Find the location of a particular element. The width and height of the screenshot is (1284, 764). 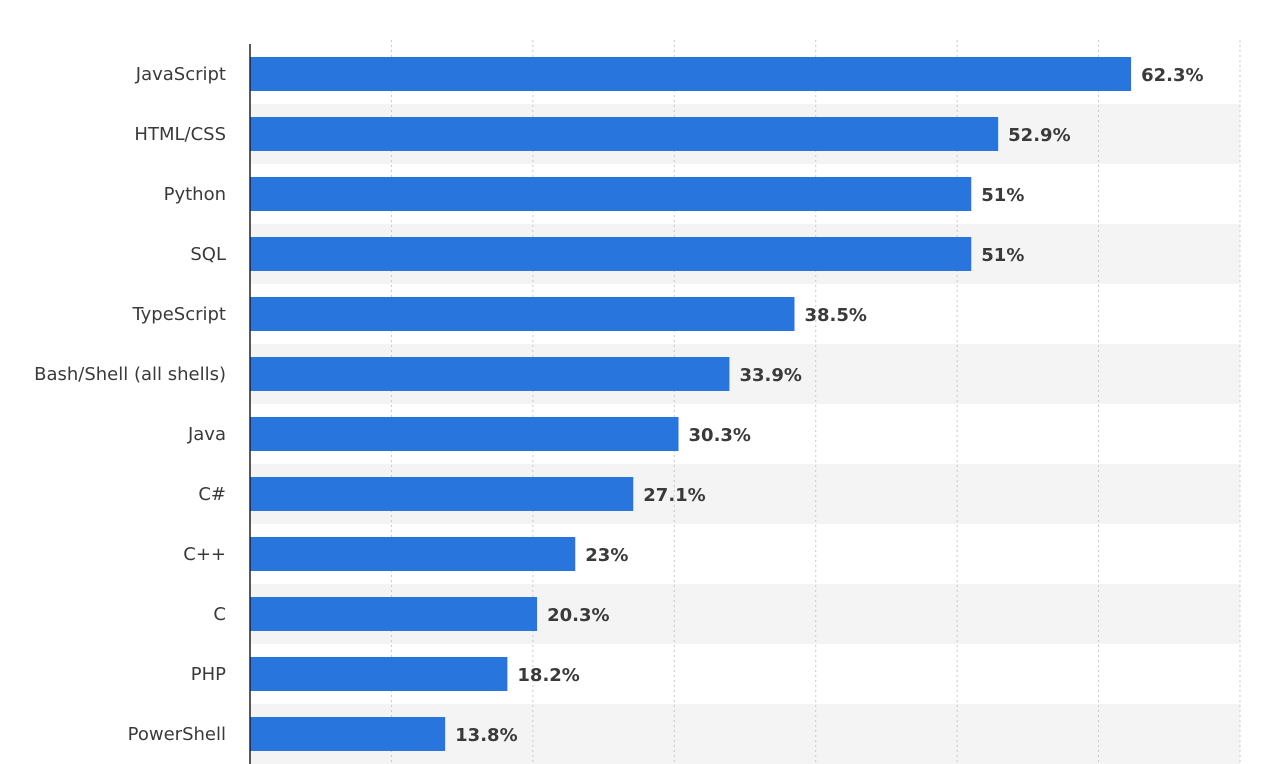

value-label: 23% is located at coordinates (606, 555).